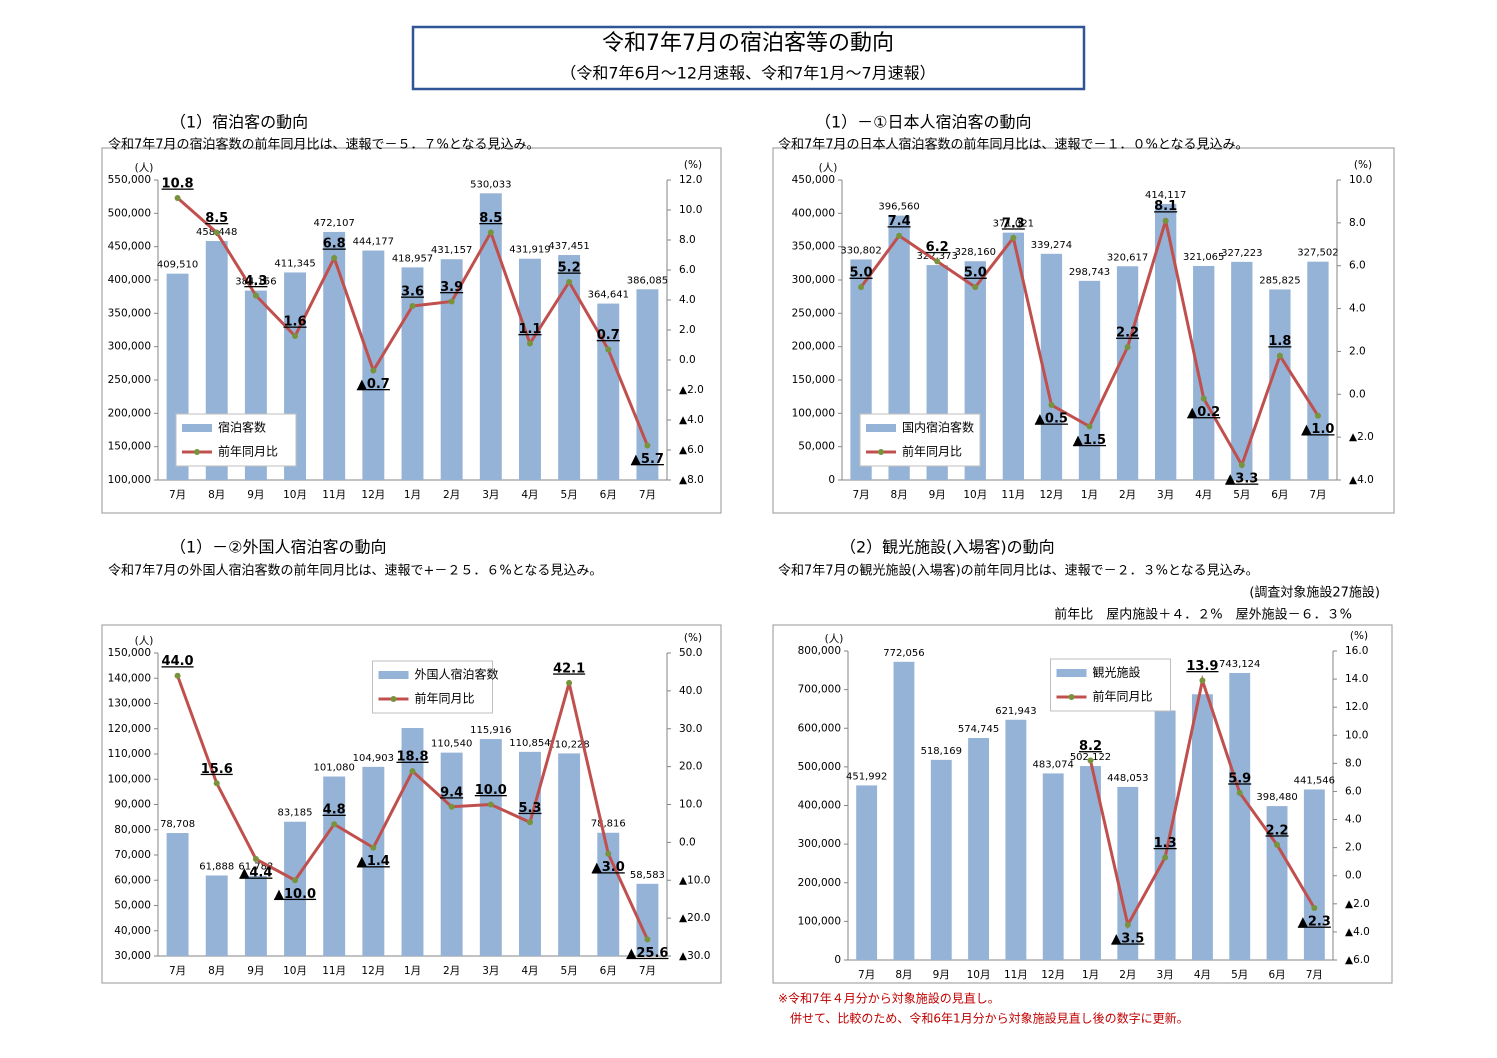 This screenshot has height=1058, width=1497. I want to click on bar-label: 371,021, so click(1013, 224).